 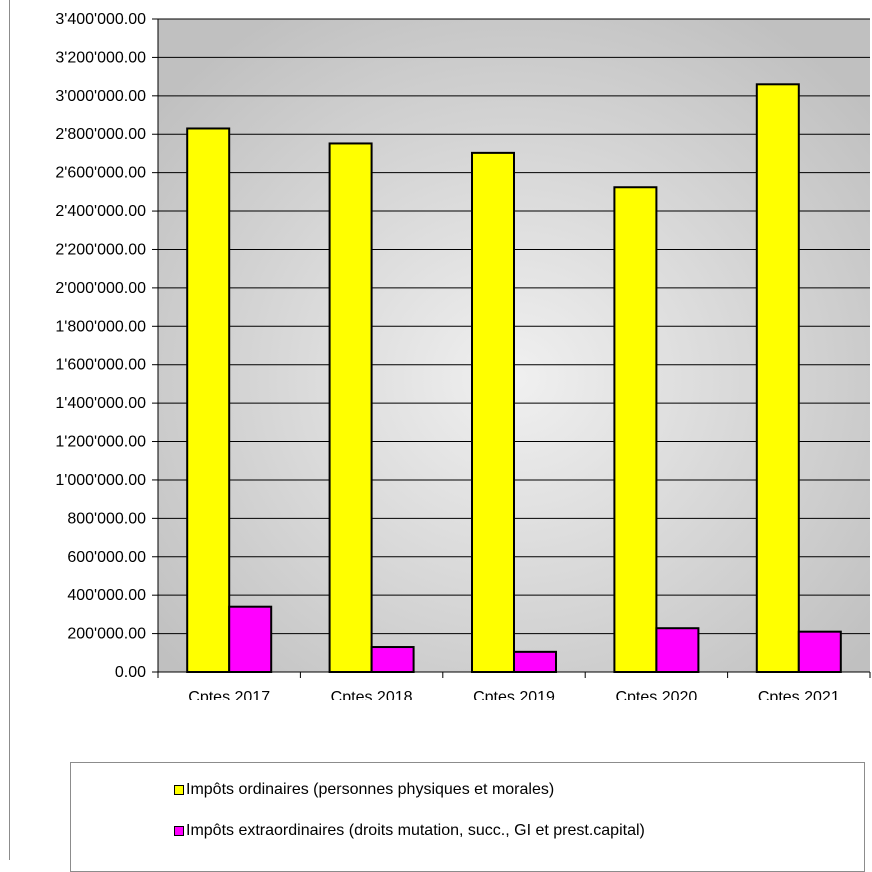 What do you see at coordinates (100, 57) in the screenshot?
I see `y-tick-label: 3'200'000.00` at bounding box center [100, 57].